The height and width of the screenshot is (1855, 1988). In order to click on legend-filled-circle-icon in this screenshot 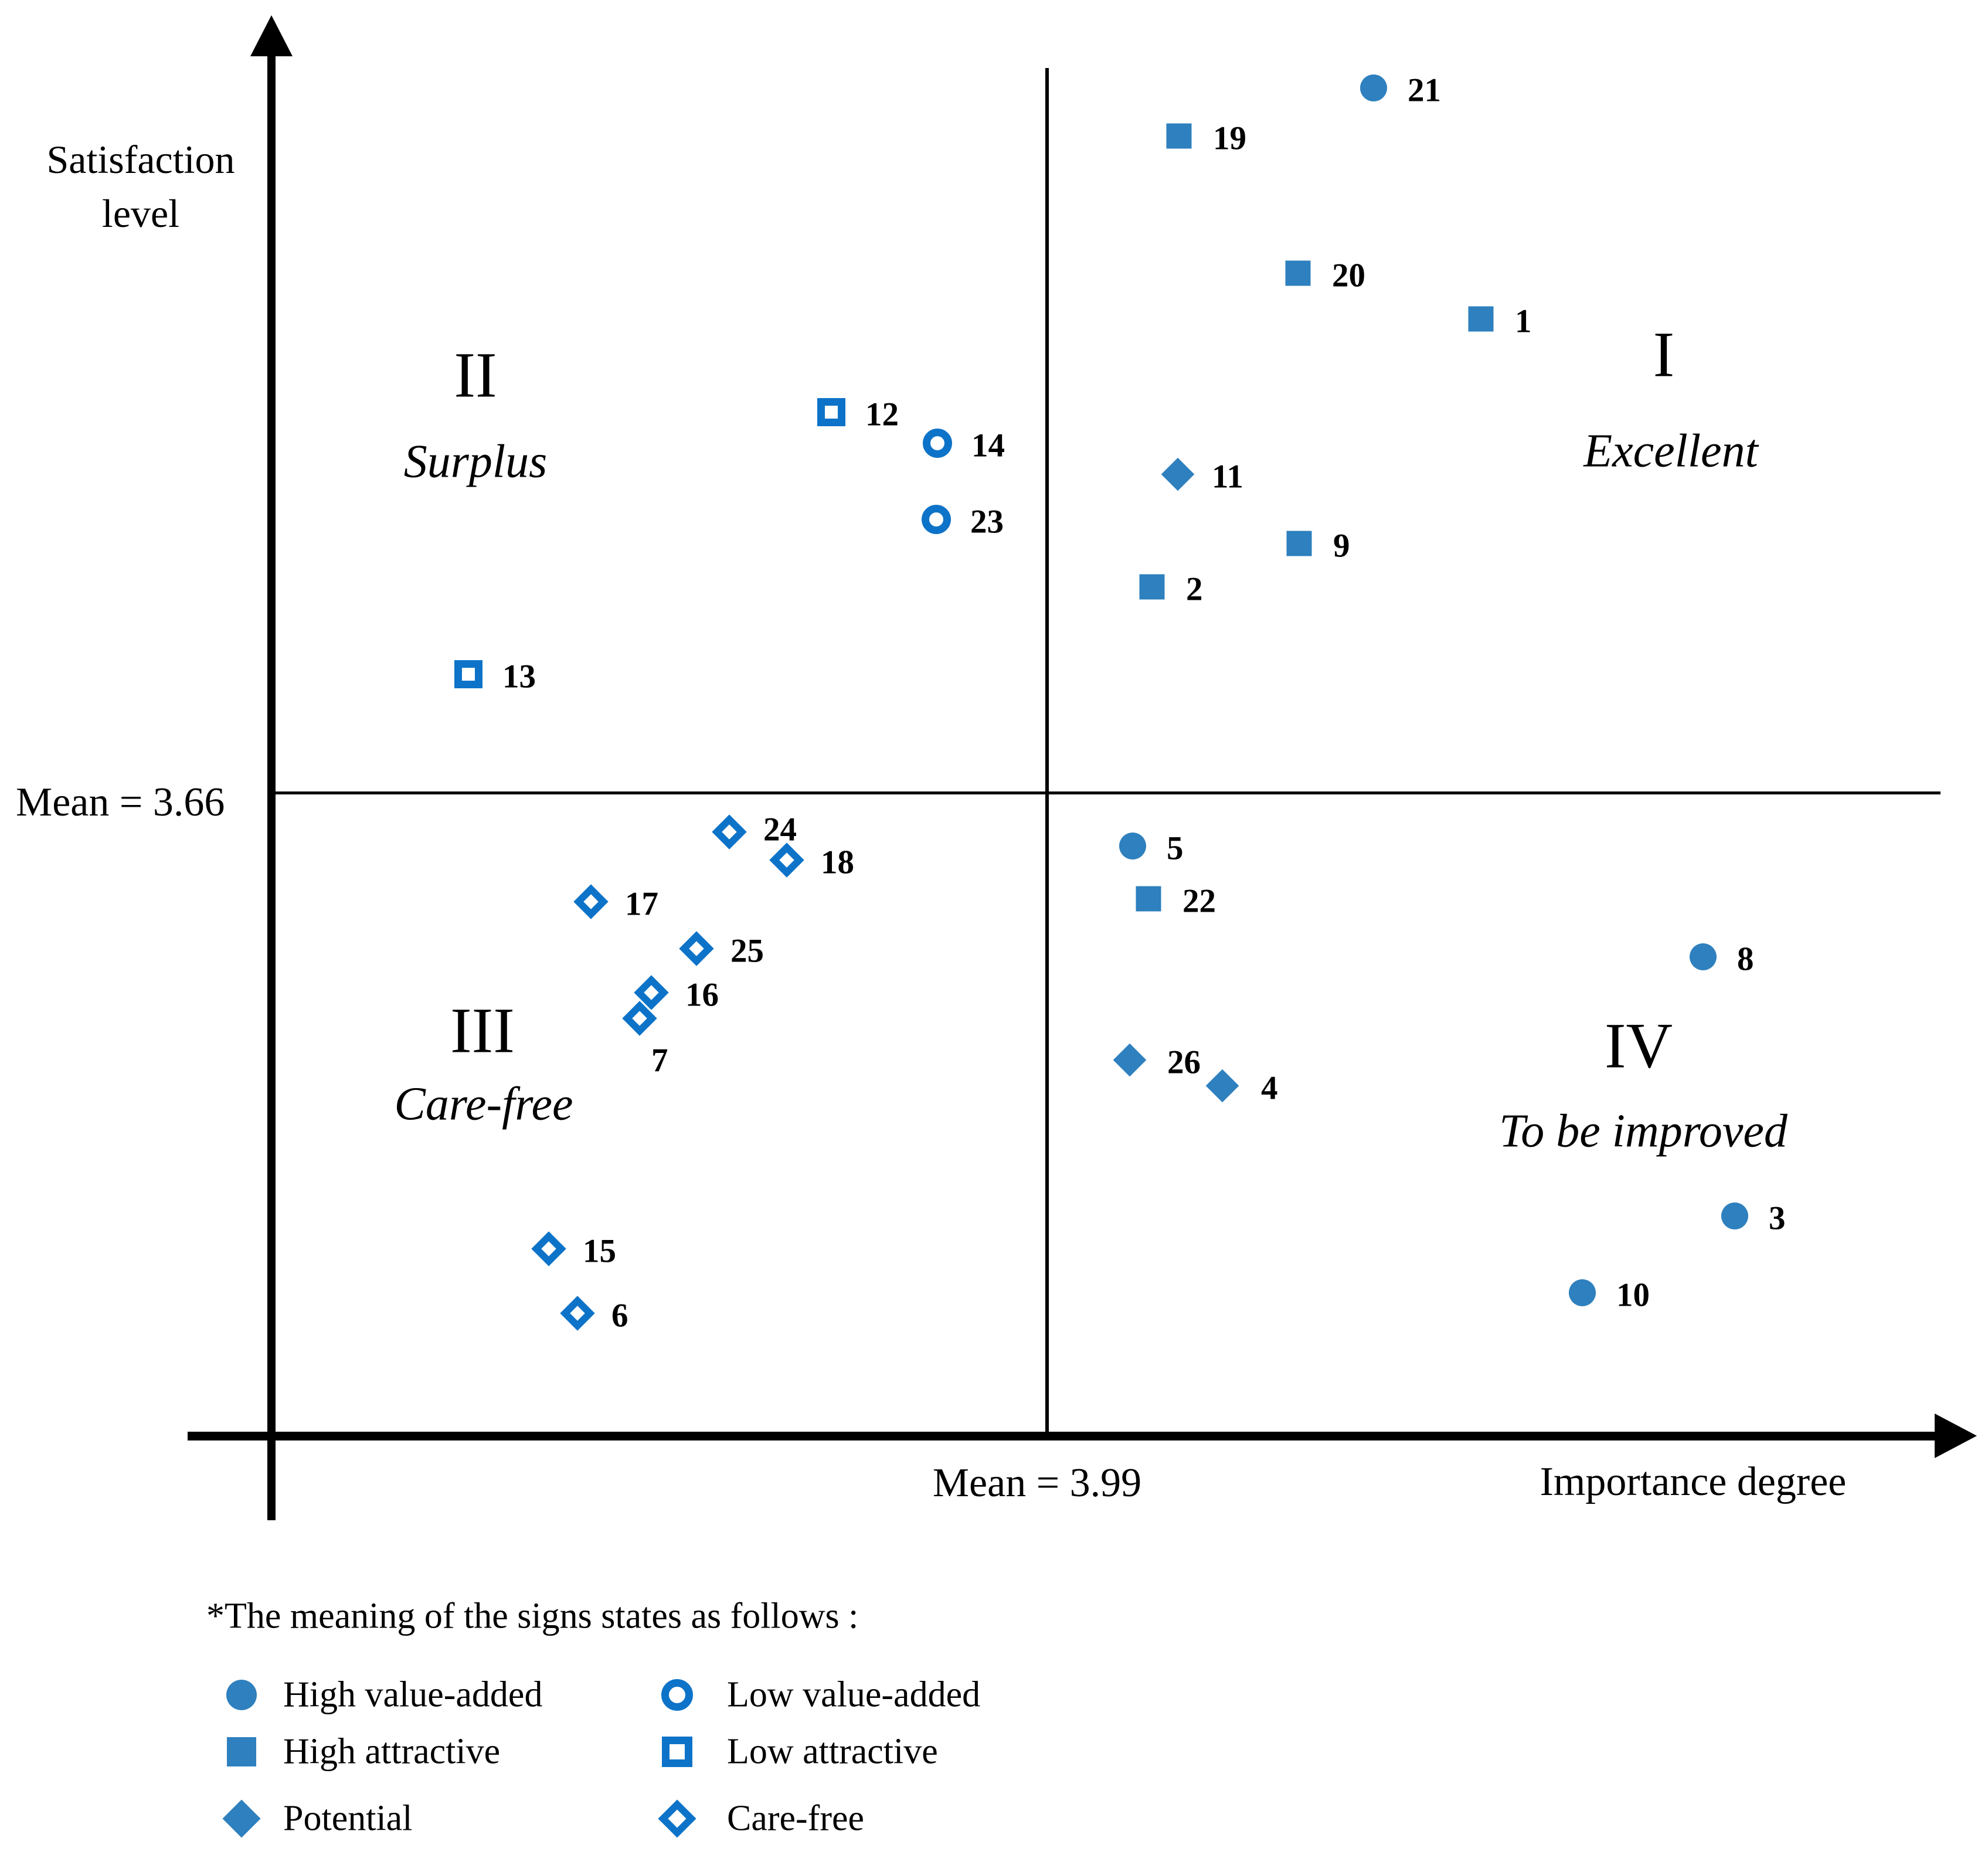, I will do `click(241, 1695)`.